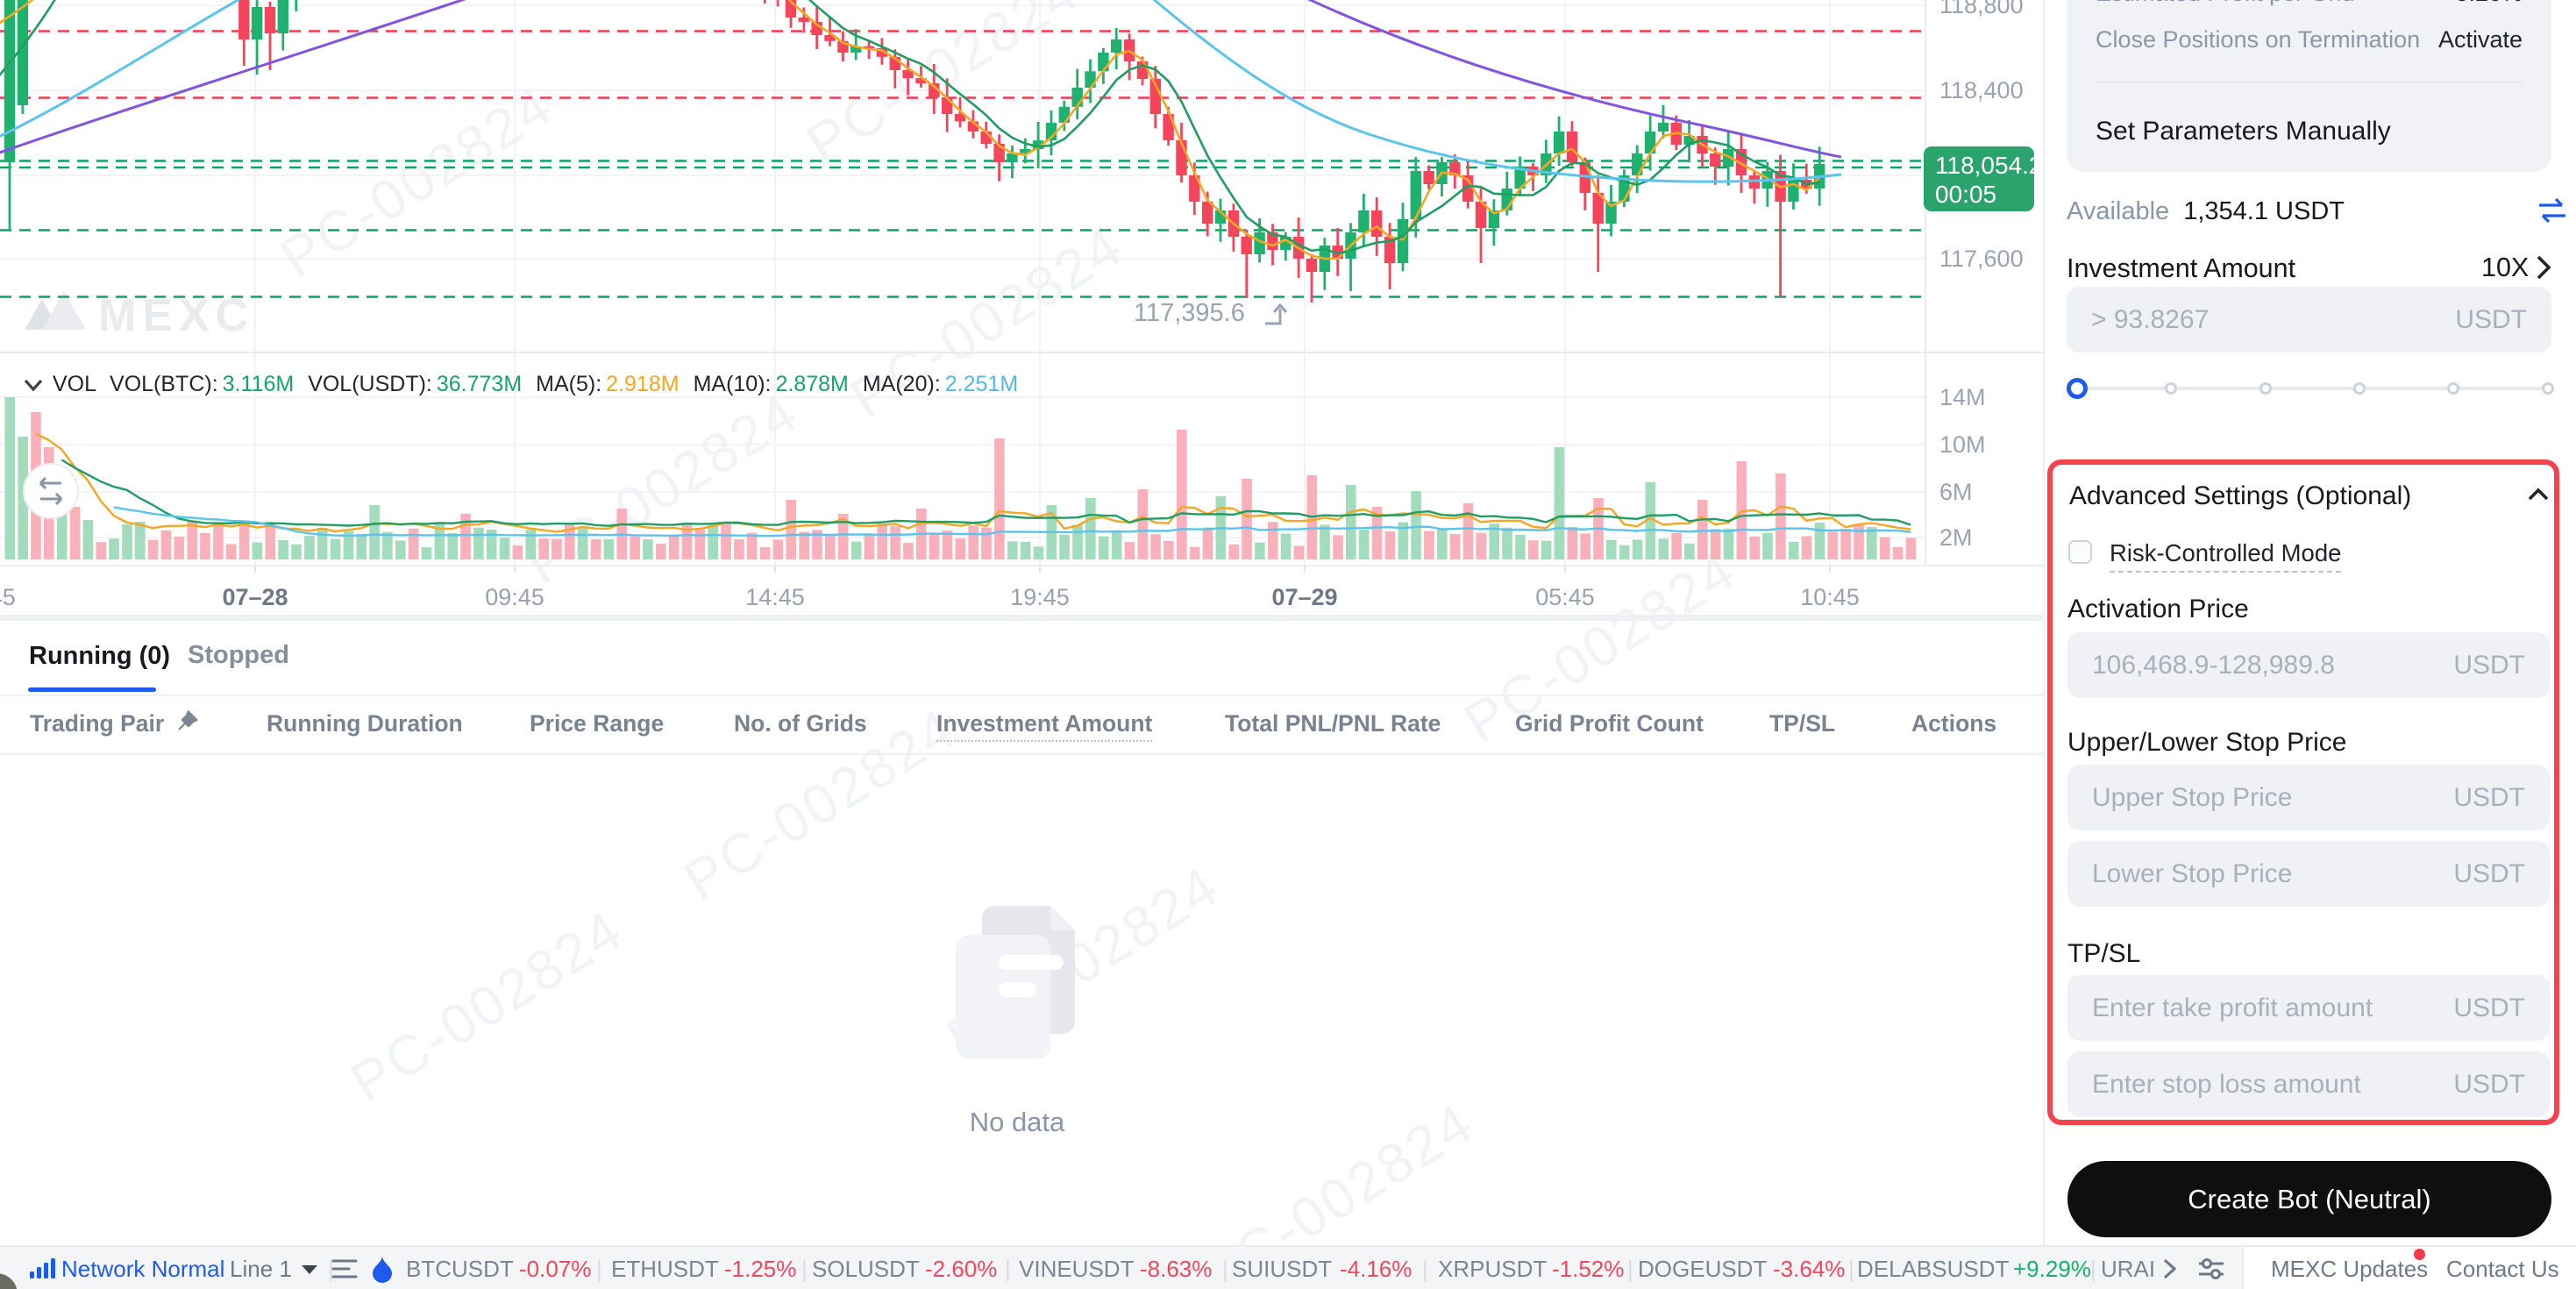 The image size is (2576, 1289). I want to click on svg-text: 118,800, so click(1981, 9).